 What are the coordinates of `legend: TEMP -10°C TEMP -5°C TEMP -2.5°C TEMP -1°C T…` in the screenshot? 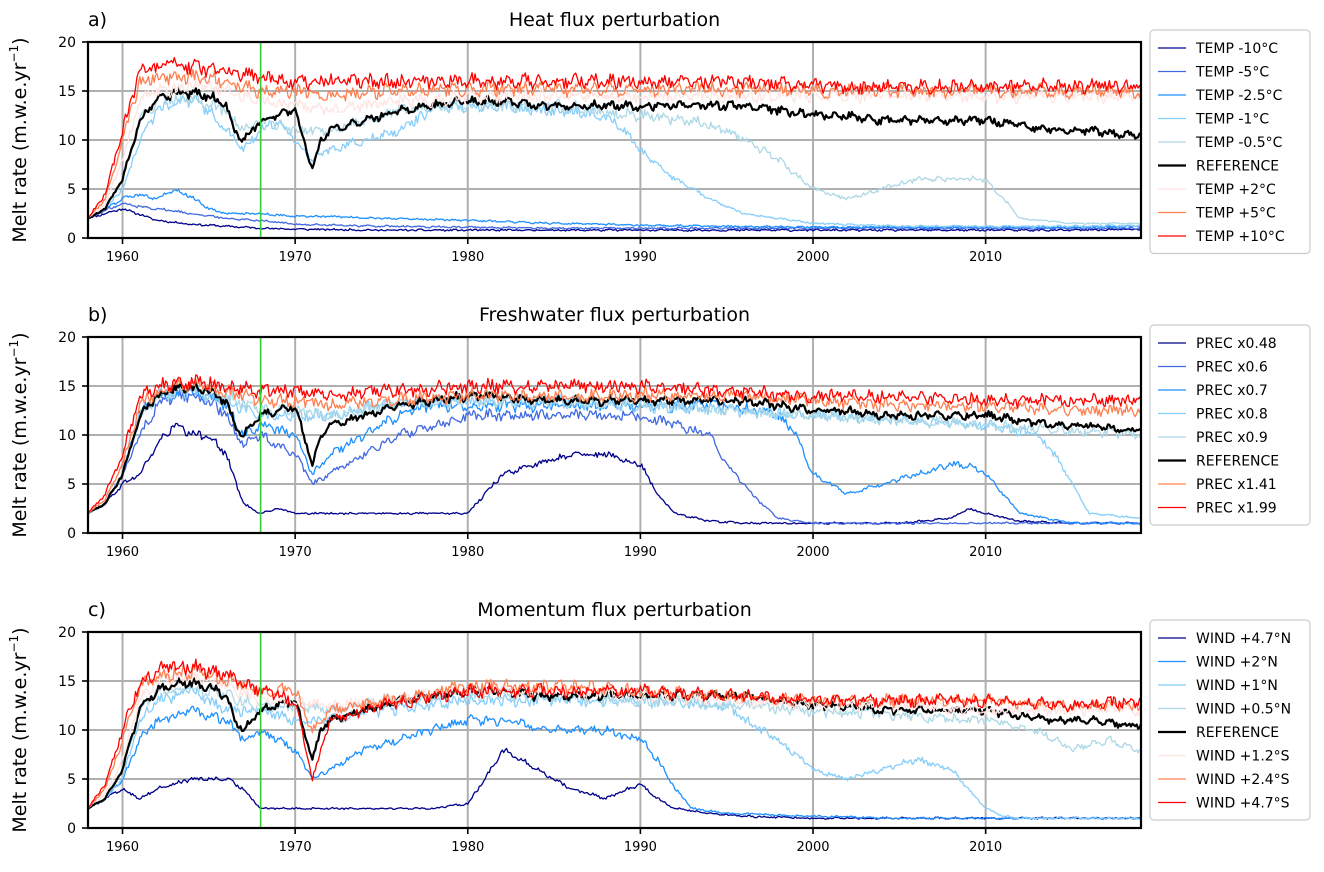 It's located at (1230, 142).